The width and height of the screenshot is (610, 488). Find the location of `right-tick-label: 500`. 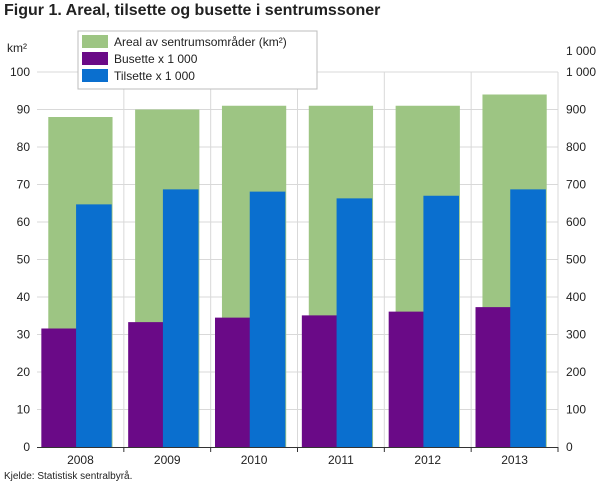

right-tick-label: 500 is located at coordinates (576, 260).